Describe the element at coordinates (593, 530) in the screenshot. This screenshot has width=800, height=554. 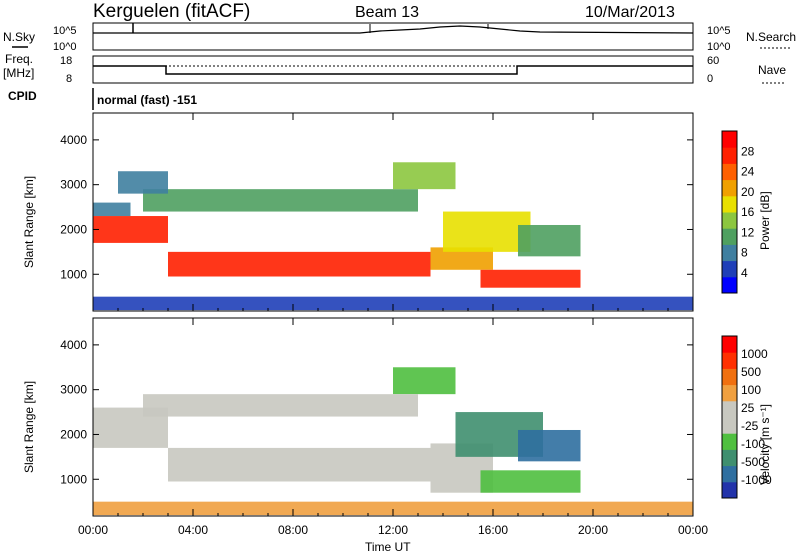
I see `x-tick-label: 20:00` at that location.